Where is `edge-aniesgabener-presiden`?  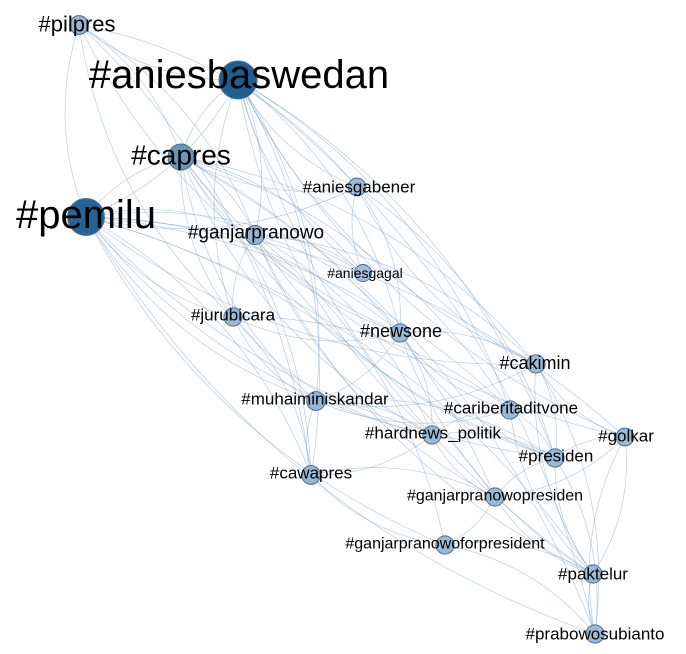 edge-aniesgabener-presiden is located at coordinates (456, 322).